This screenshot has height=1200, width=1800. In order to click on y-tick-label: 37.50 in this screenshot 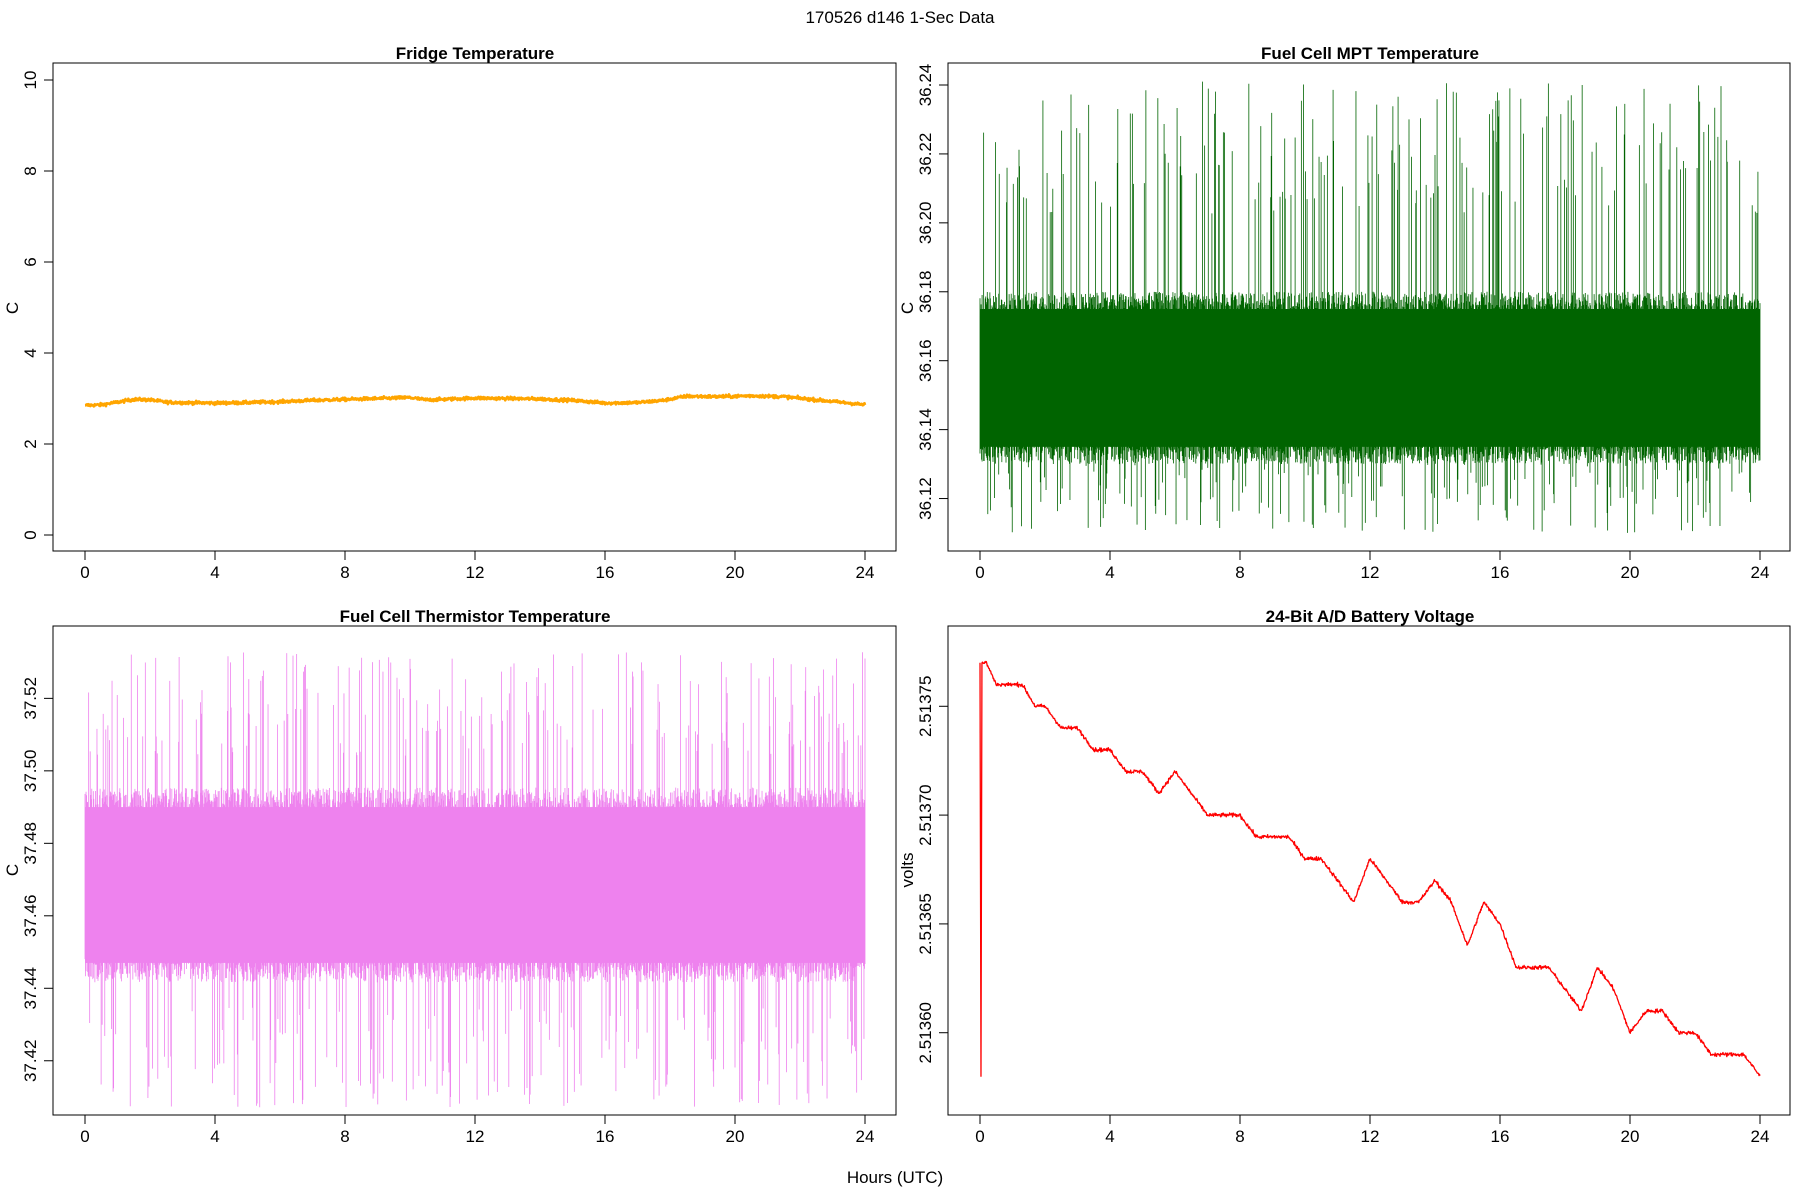, I will do `click(30, 771)`.